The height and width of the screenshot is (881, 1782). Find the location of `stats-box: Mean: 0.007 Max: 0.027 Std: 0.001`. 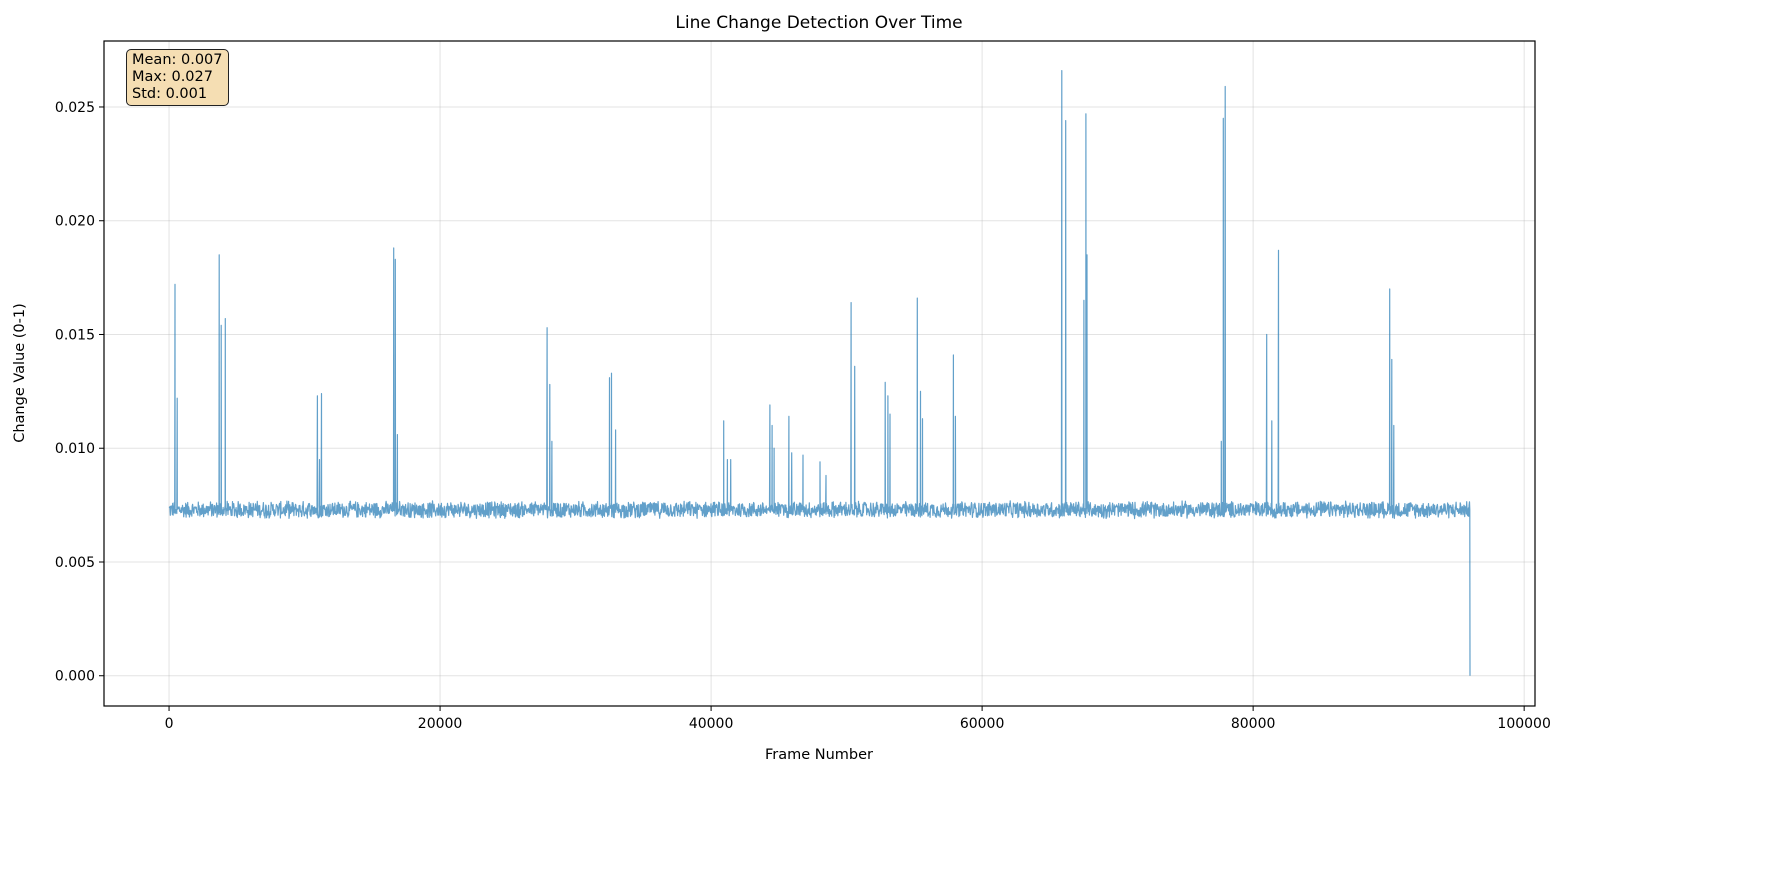

stats-box: Mean: 0.007 Max: 0.027 Std: 0.001 is located at coordinates (177, 77).